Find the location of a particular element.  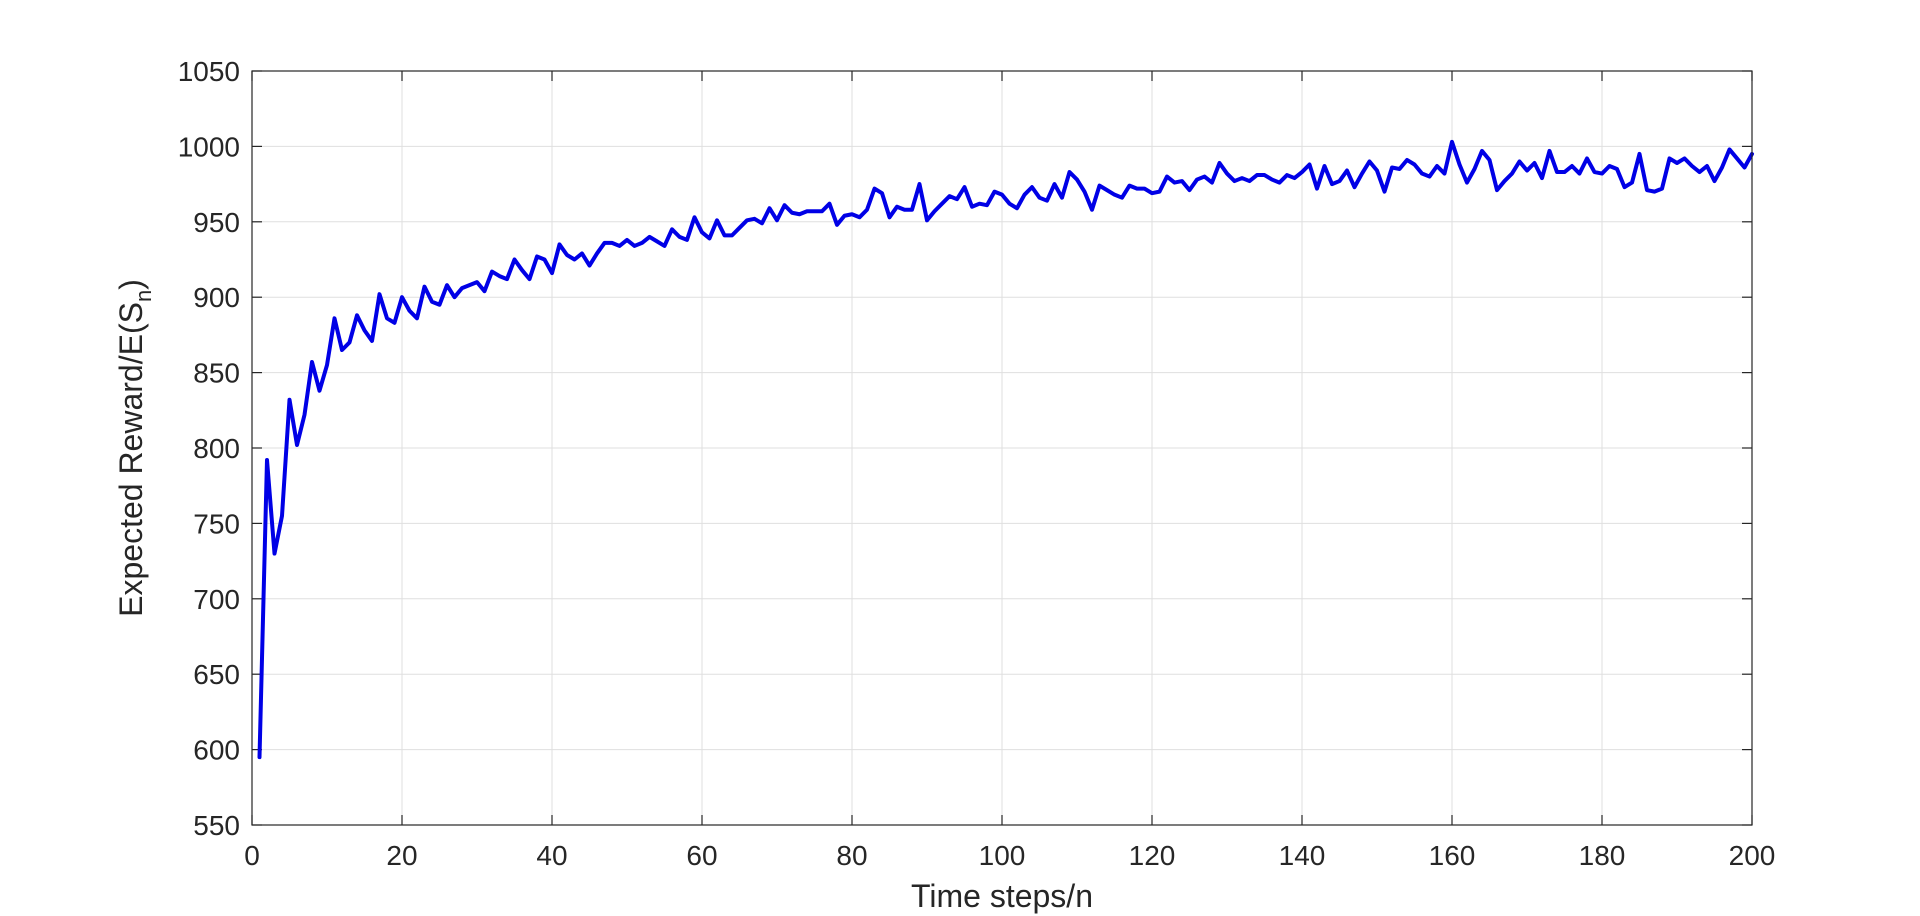

y-tick-label: 850 is located at coordinates (216, 373).